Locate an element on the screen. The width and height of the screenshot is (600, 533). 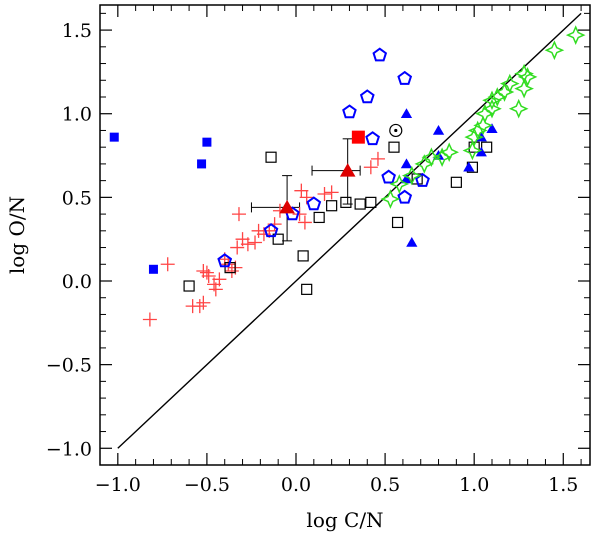
x-tick-label: 0.5 is located at coordinates (385, 485).